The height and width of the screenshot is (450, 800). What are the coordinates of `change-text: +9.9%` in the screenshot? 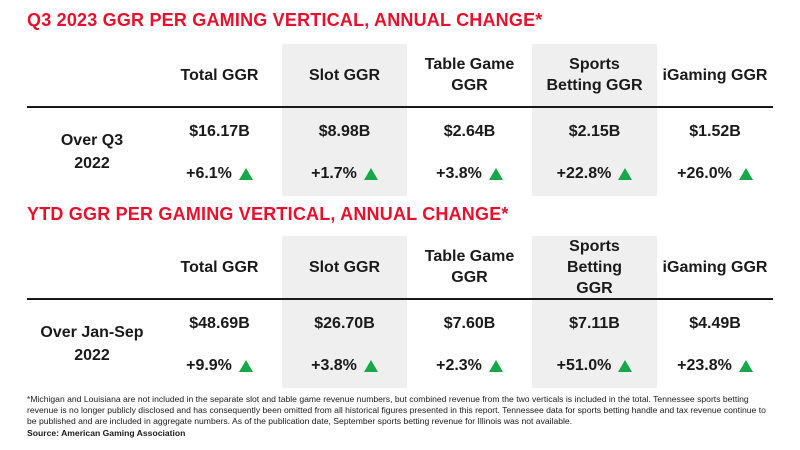 It's located at (209, 365).